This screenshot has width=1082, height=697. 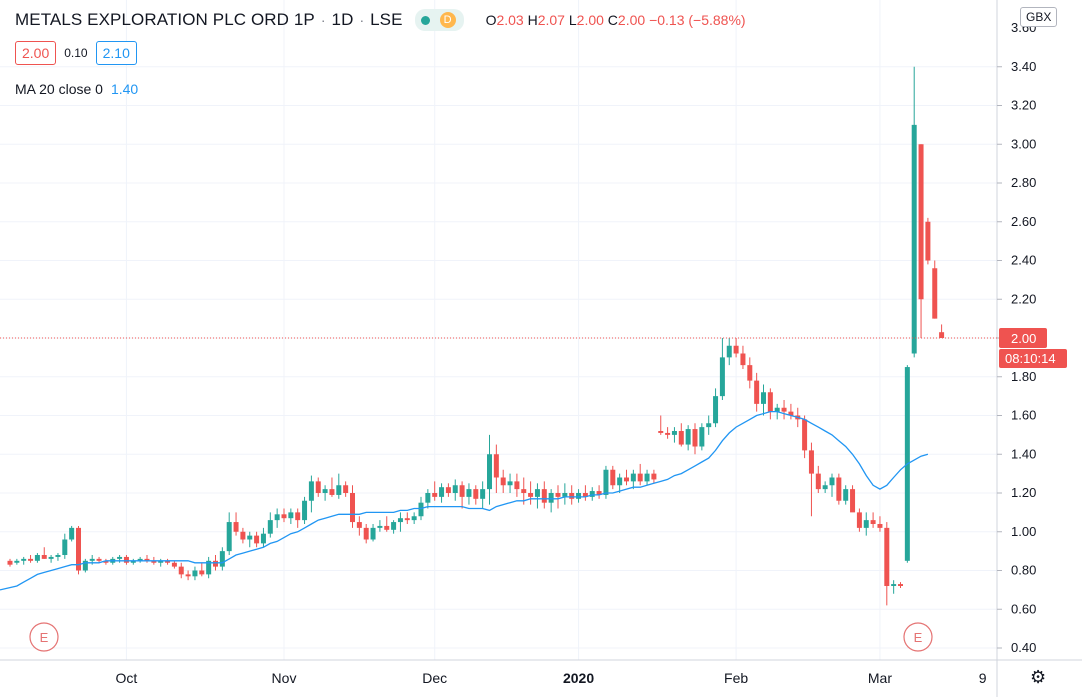 What do you see at coordinates (59, 89) in the screenshot?
I see `ma-indicator-label: MA 20 close 0` at bounding box center [59, 89].